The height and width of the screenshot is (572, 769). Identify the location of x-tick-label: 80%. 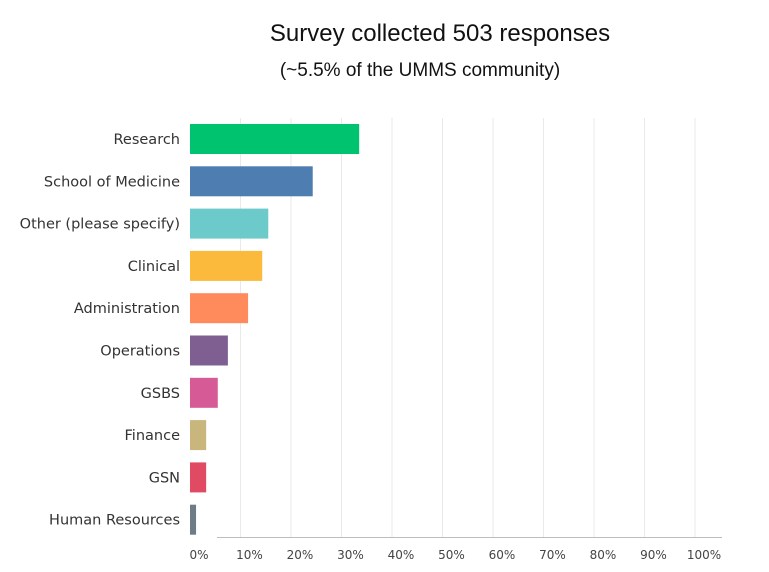
(603, 555).